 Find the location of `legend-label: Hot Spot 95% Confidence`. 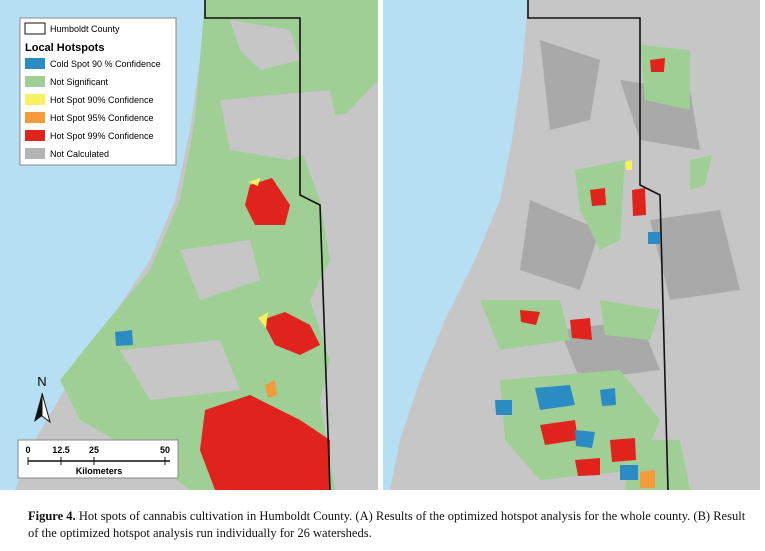

legend-label: Hot Spot 95% Confidence is located at coordinates (102, 118).